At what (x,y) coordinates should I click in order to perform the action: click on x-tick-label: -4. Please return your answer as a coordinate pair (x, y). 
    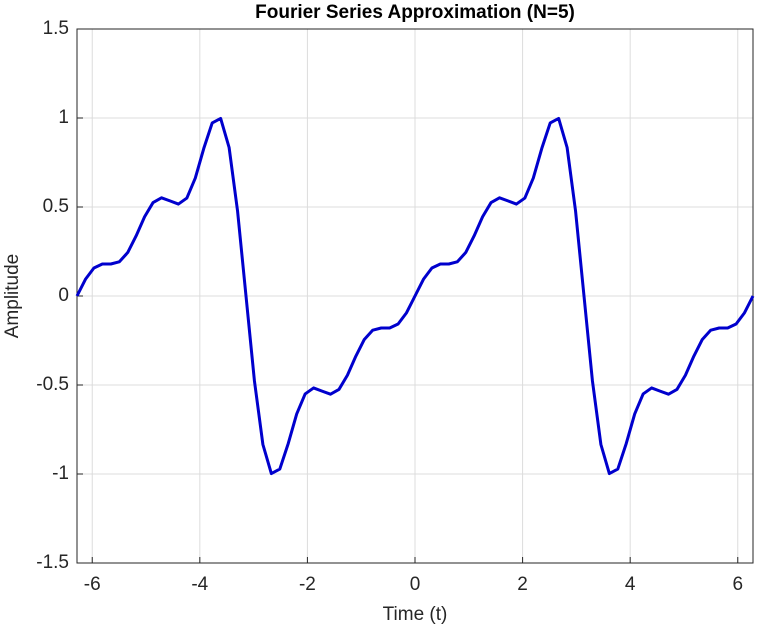
    Looking at the image, I should click on (199, 584).